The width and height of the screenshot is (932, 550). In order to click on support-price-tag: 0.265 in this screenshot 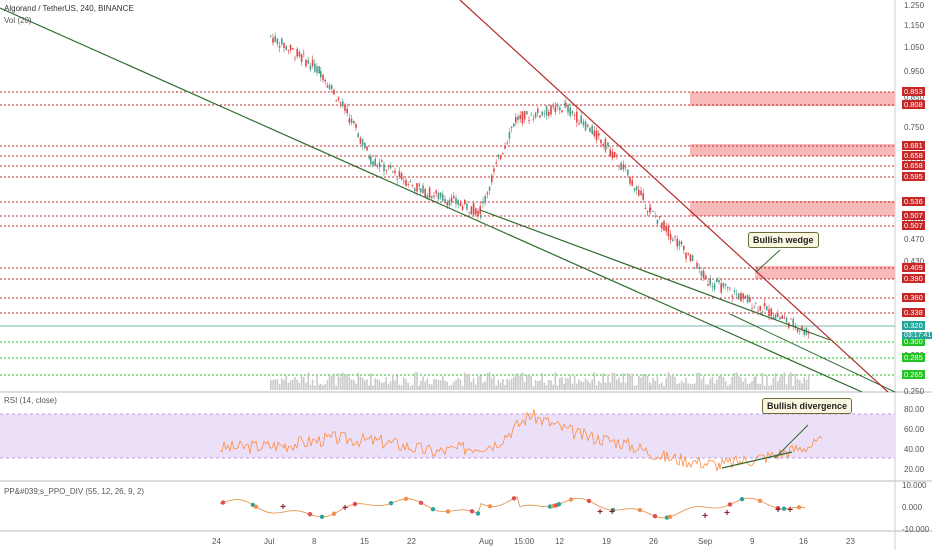, I will do `click(913, 374)`.